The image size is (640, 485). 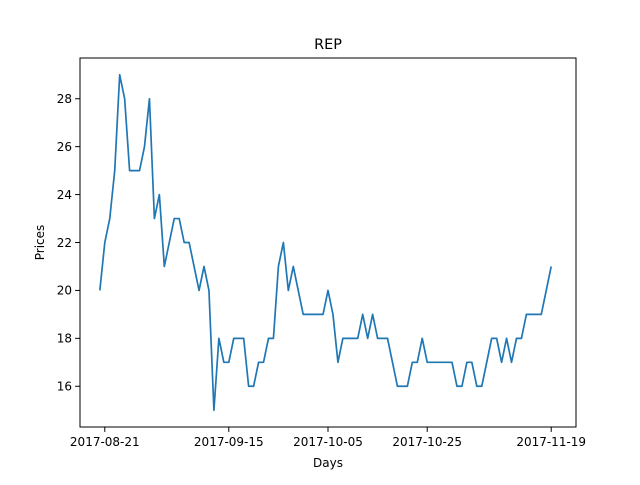 I want to click on x-tick-label: 2017-10-05, so click(x=328, y=442).